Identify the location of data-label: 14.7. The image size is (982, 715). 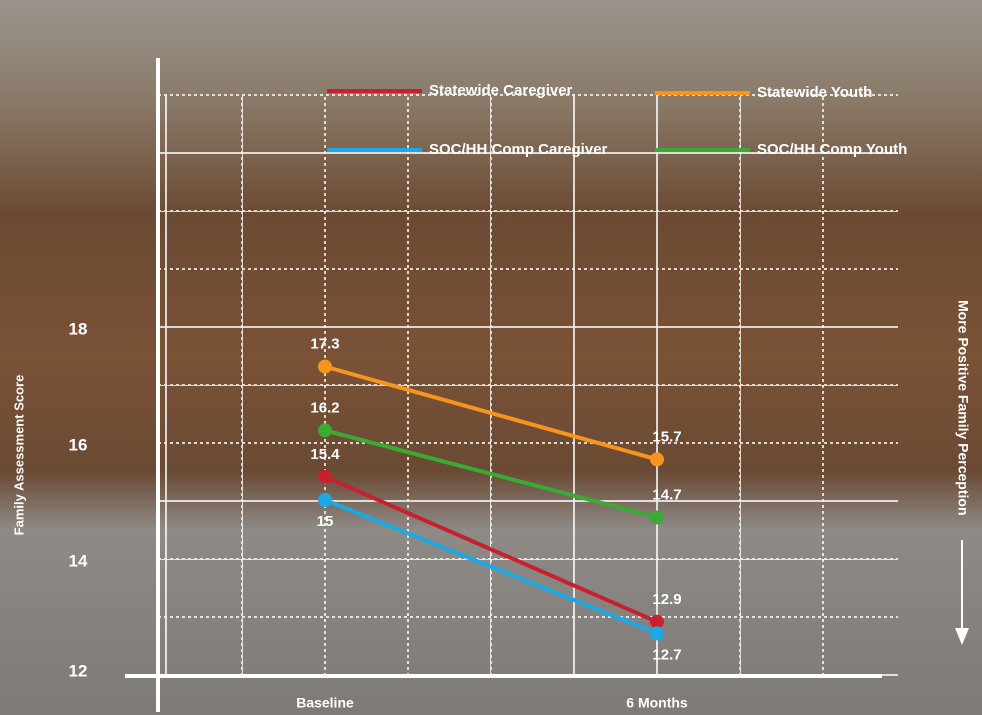
(666, 494).